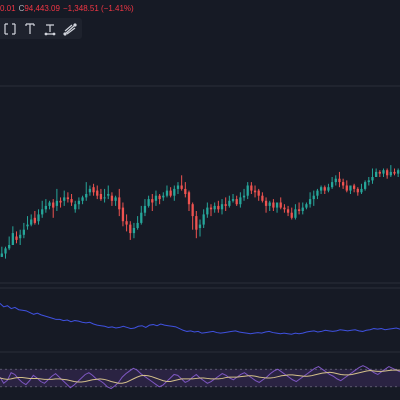 The image size is (400, 400). I want to click on indicator-line, so click(200, 319).